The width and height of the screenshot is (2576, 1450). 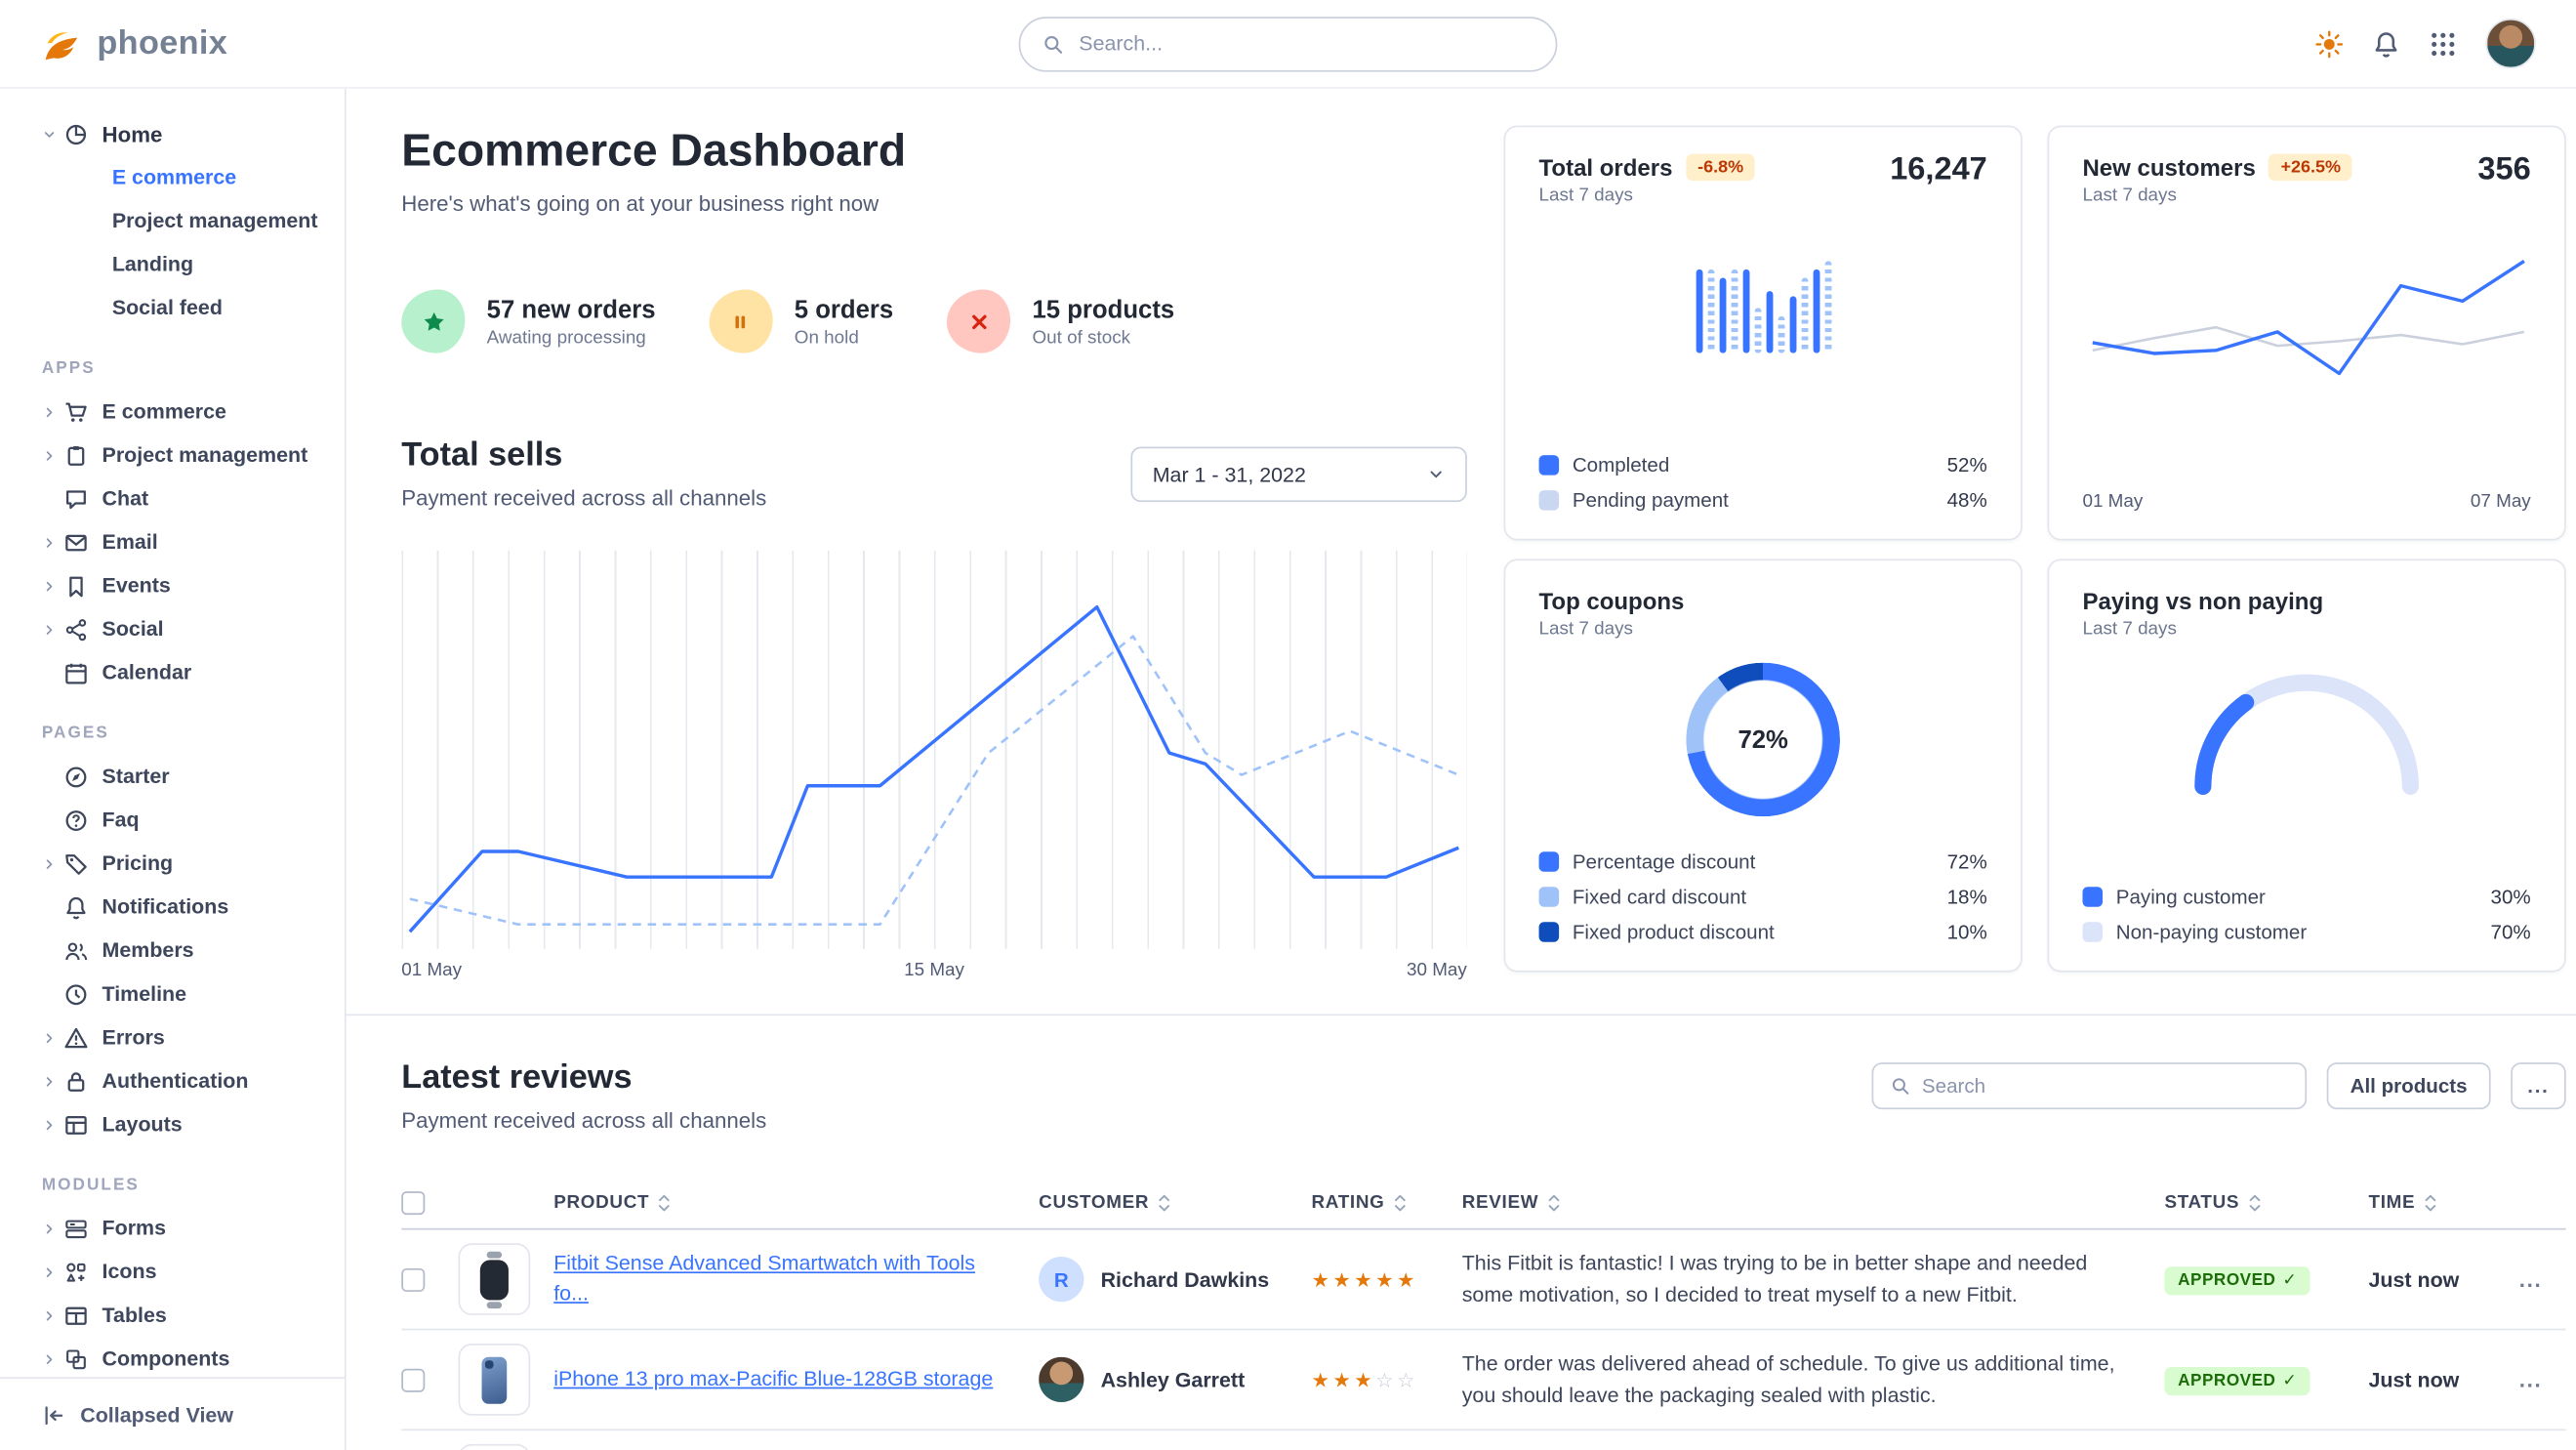 I want to click on column-header-product: PRODUCT, so click(x=796, y=1202).